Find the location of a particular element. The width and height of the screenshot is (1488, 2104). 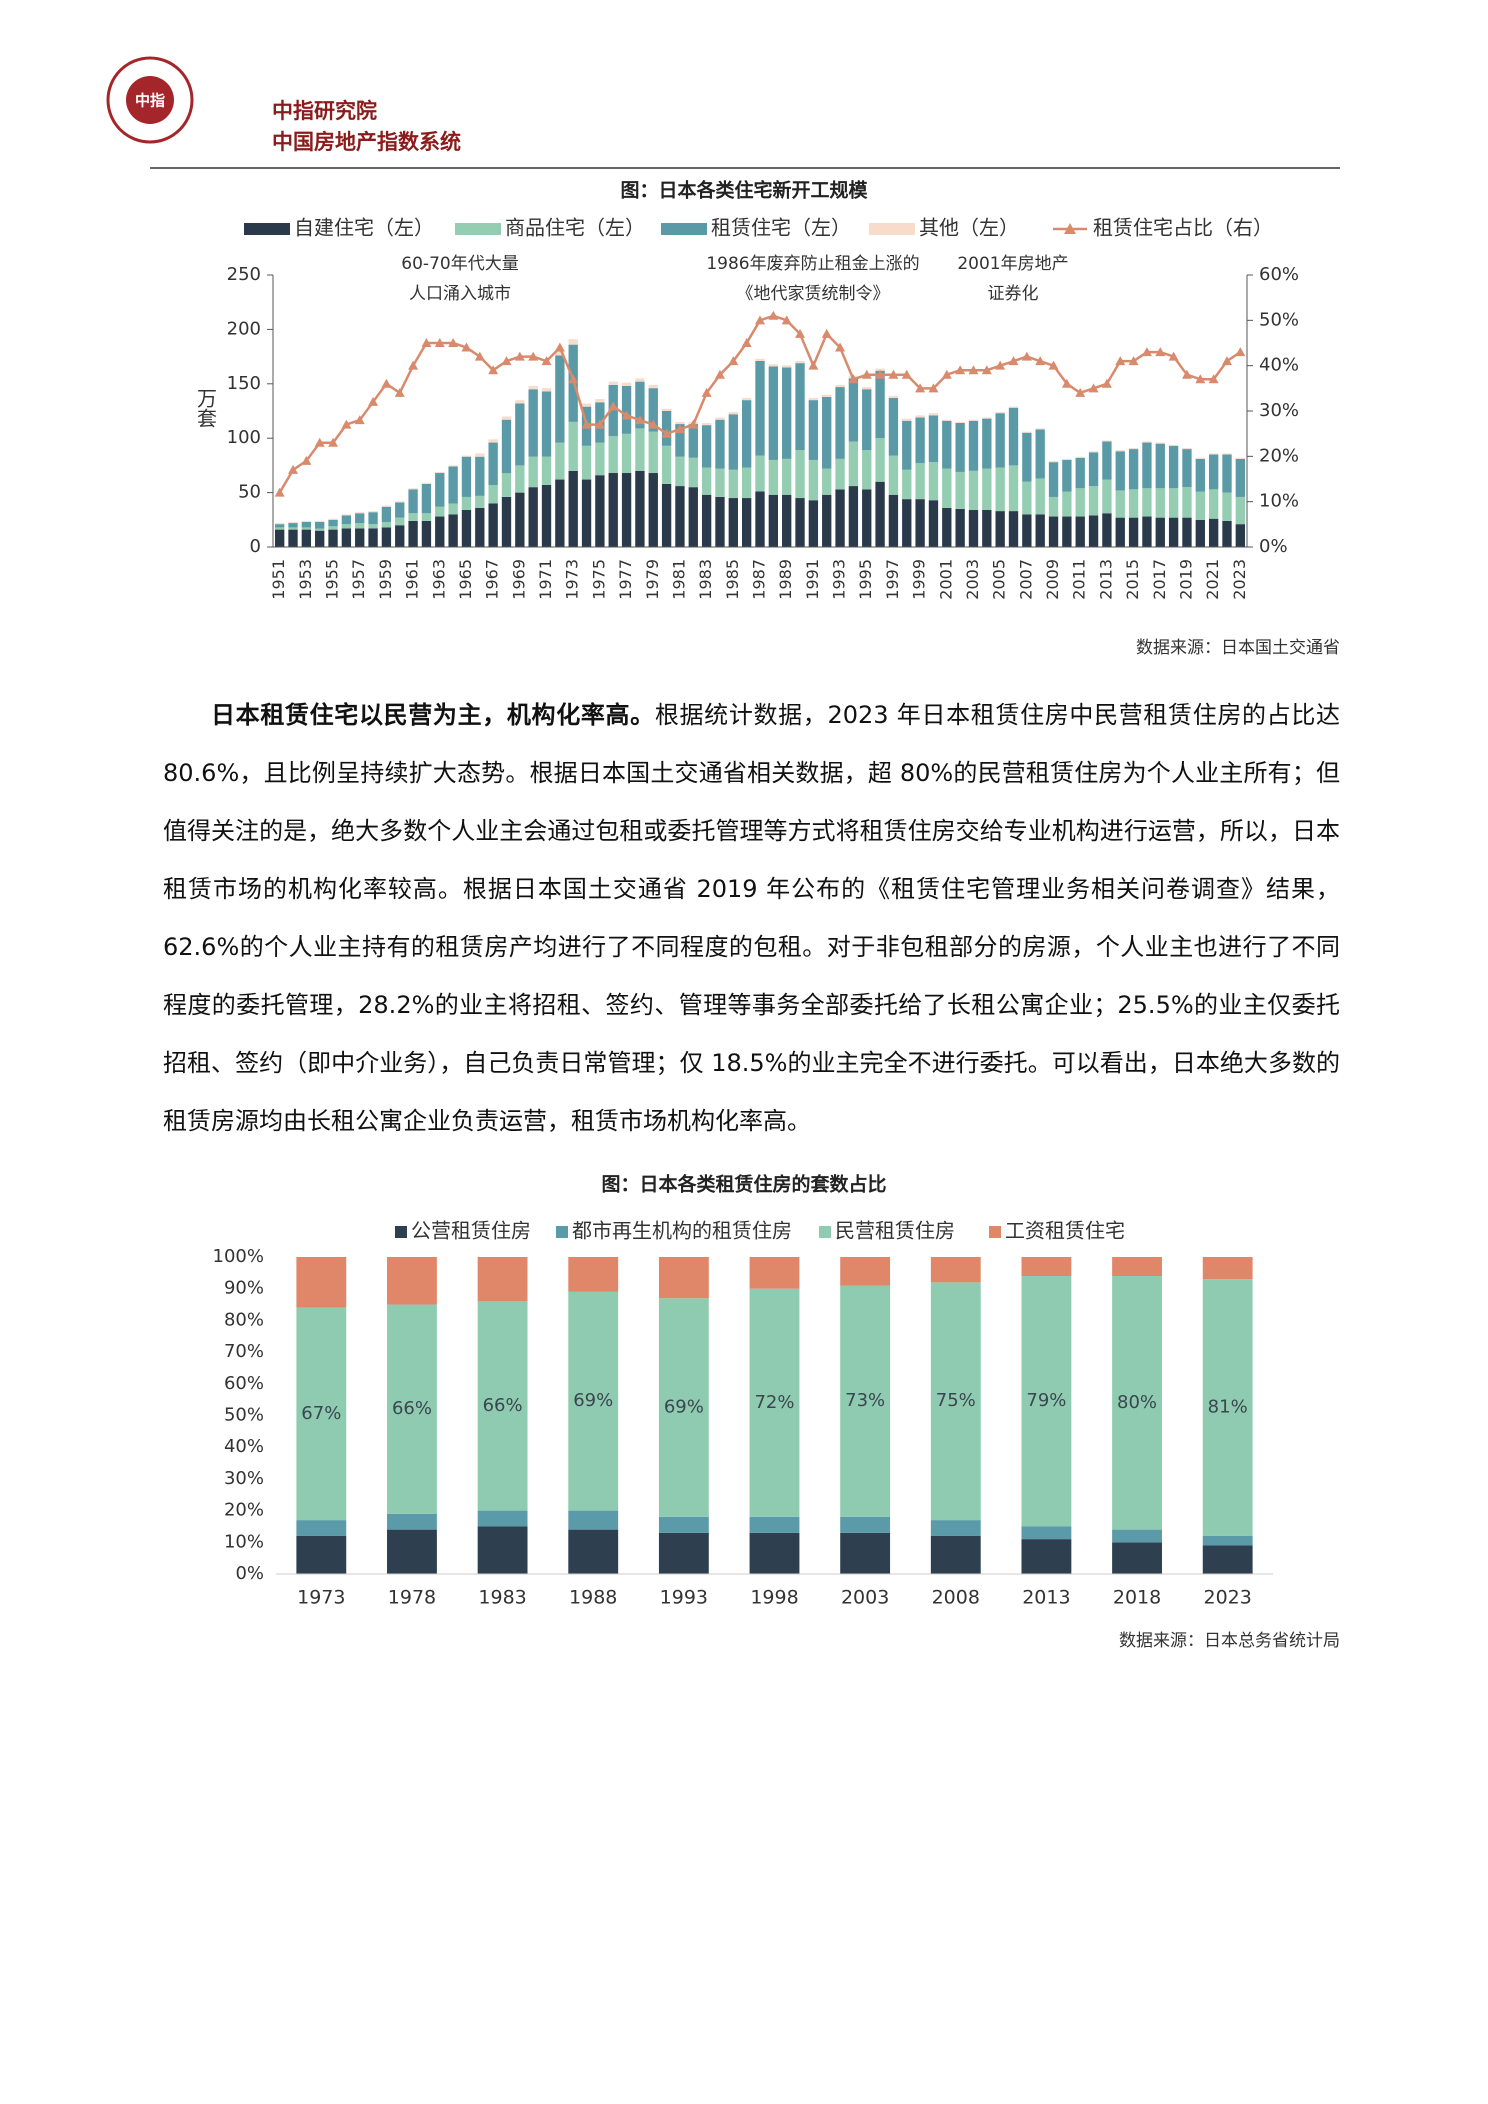

paragraph-lead: 日本租赁住宅以民营为主，机构化率高。 is located at coordinates (433, 715).